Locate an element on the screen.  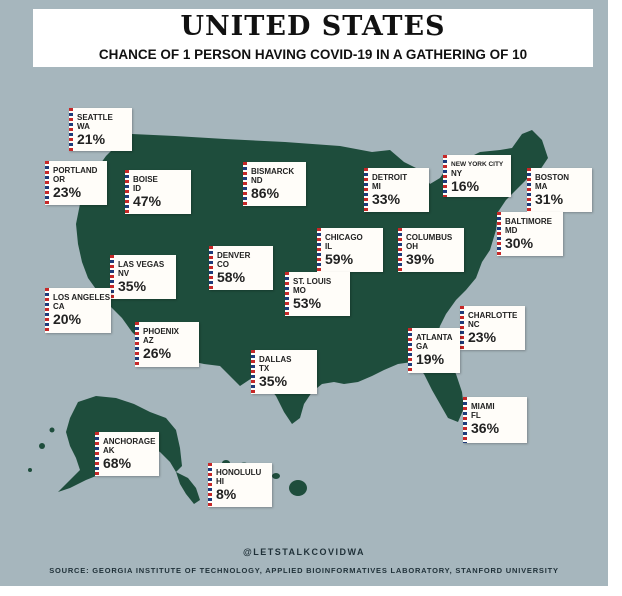
city-card-detroit: DETROIT MI 33% is located at coordinates (396, 190).